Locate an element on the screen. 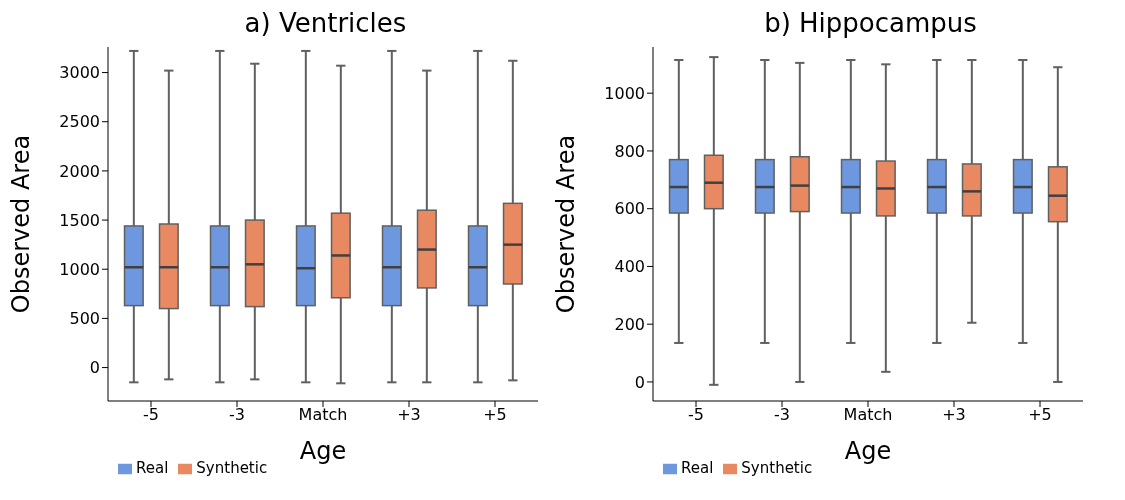 The width and height of the screenshot is (1125, 500). chart-title: a) Ventricles is located at coordinates (325, 24).